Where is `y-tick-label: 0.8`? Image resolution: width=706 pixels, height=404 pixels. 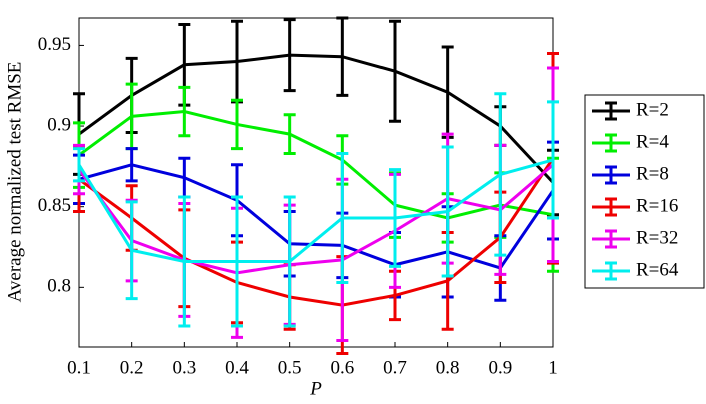 y-tick-label: 0.8 is located at coordinates (59, 286).